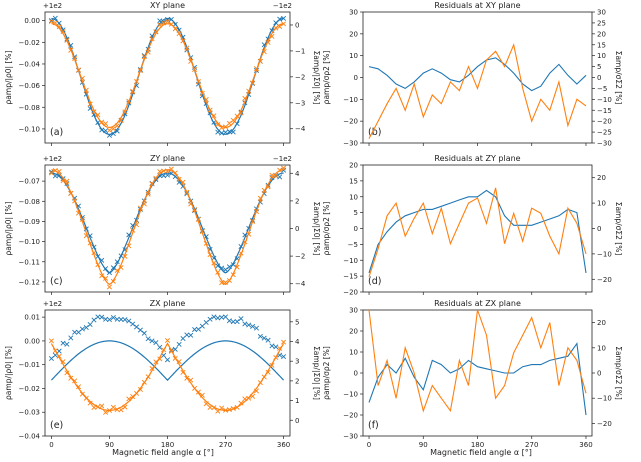  Describe the element at coordinates (167, 158) in the screenshot. I see `panel-title: ZY plane` at that location.